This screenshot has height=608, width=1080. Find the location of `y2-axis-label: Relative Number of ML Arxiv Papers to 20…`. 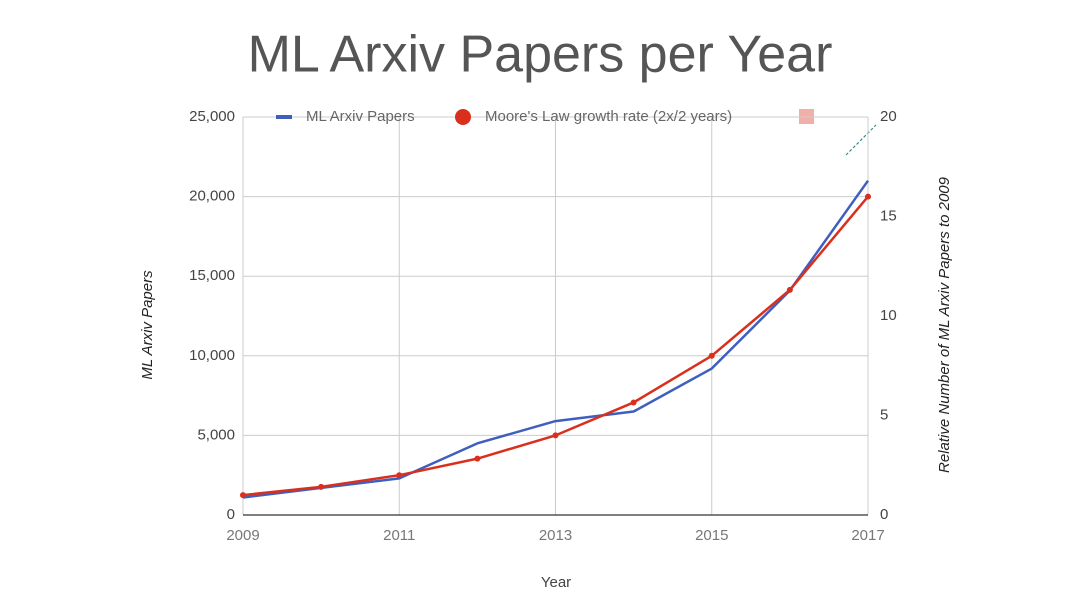

y2-axis-label: Relative Number of ML Arxiv Papers to 20… is located at coordinates (944, 324).